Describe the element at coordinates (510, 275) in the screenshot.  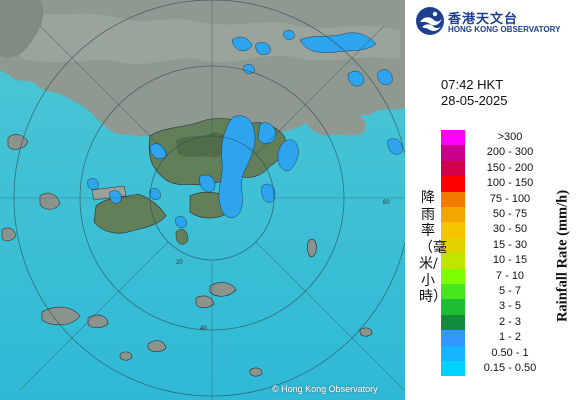
I see `legend-label: 7 - 10` at that location.